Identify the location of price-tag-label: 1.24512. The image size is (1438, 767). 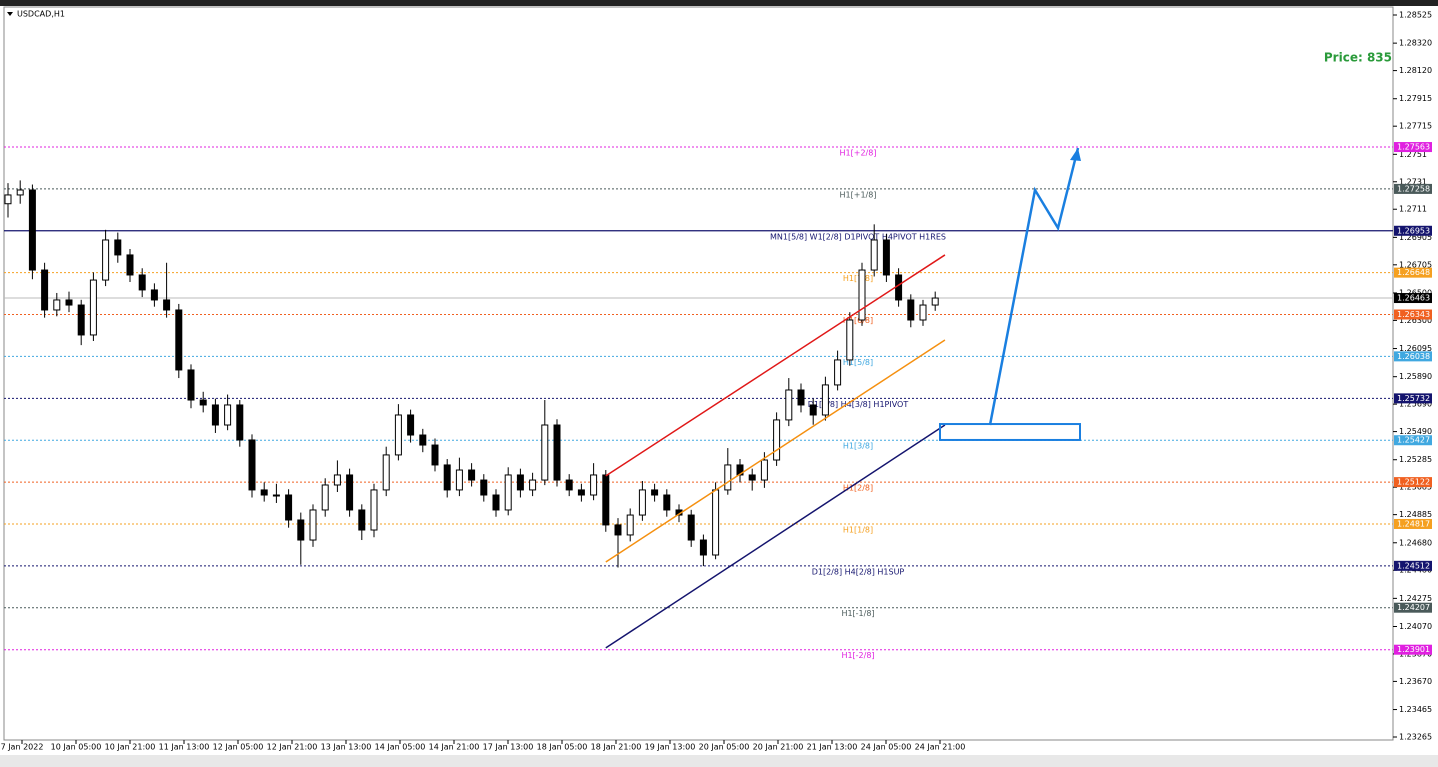
(1413, 565).